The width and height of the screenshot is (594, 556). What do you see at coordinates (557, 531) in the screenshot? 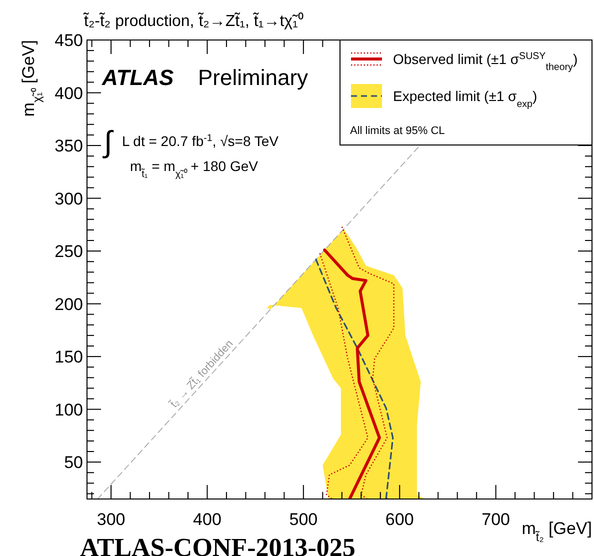
I see `x-axis-title: m$_{t̃₂}$ [GeV]` at bounding box center [557, 531].